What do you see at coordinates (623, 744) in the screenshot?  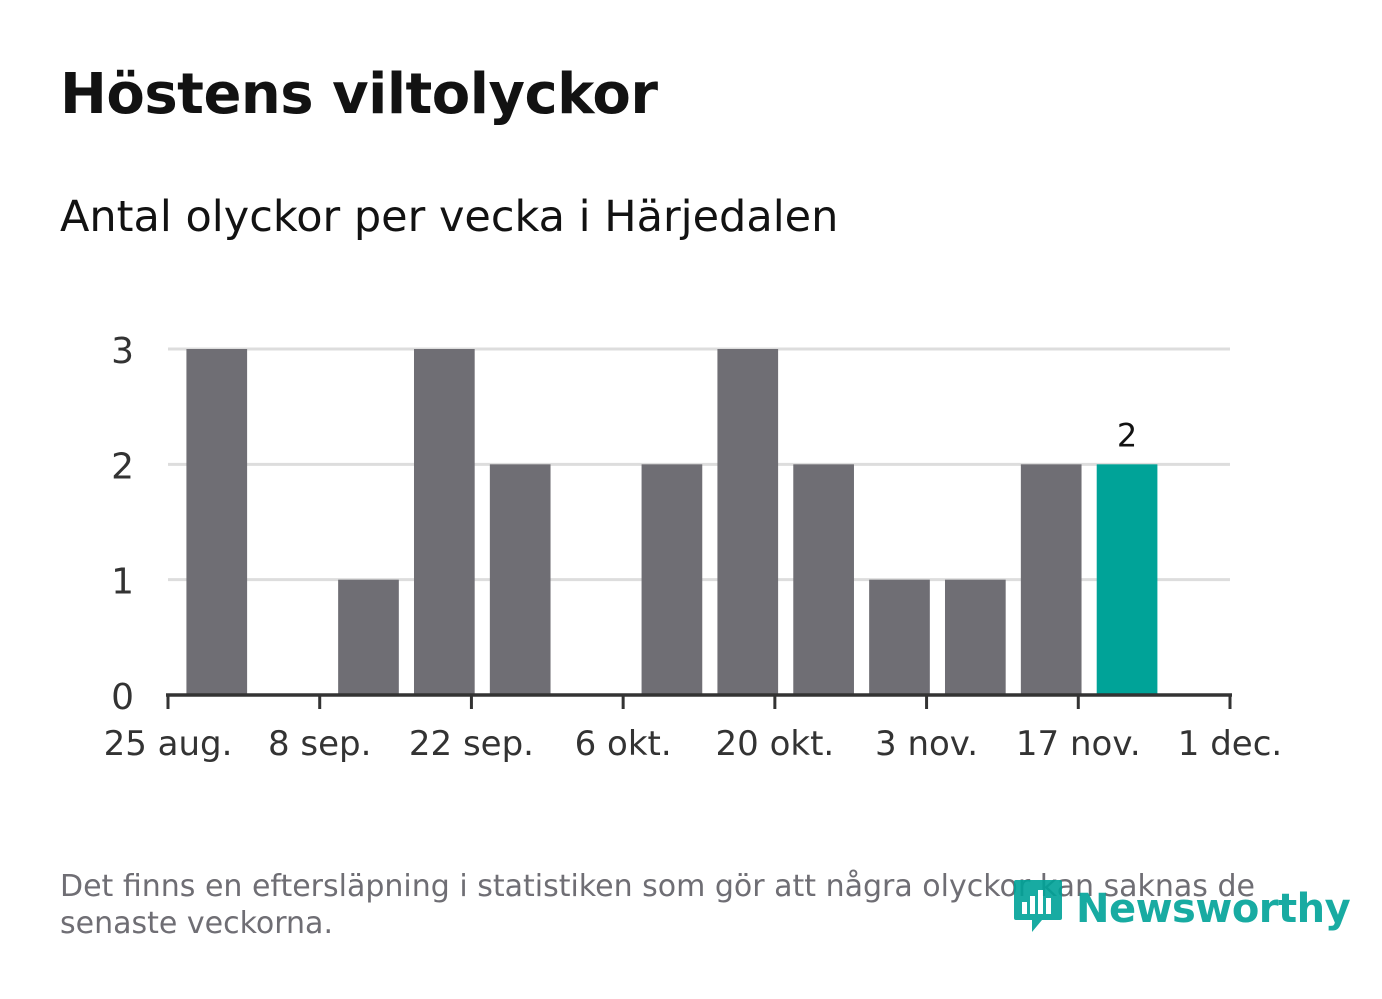 I see `x-tick-label-2019-10-06: 6 okt.` at bounding box center [623, 744].